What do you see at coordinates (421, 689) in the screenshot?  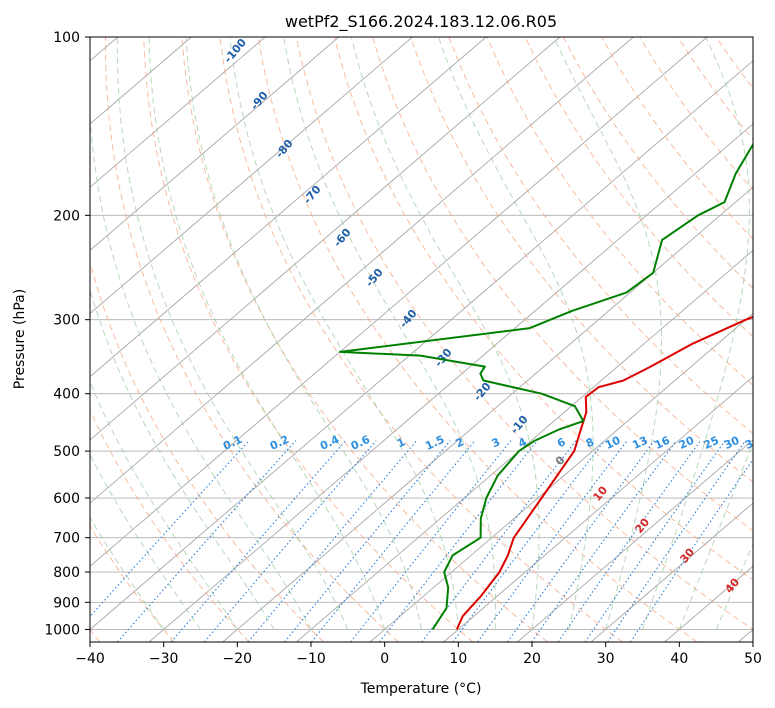 I see `x-axis-label: Temperature (°C)` at bounding box center [421, 689].